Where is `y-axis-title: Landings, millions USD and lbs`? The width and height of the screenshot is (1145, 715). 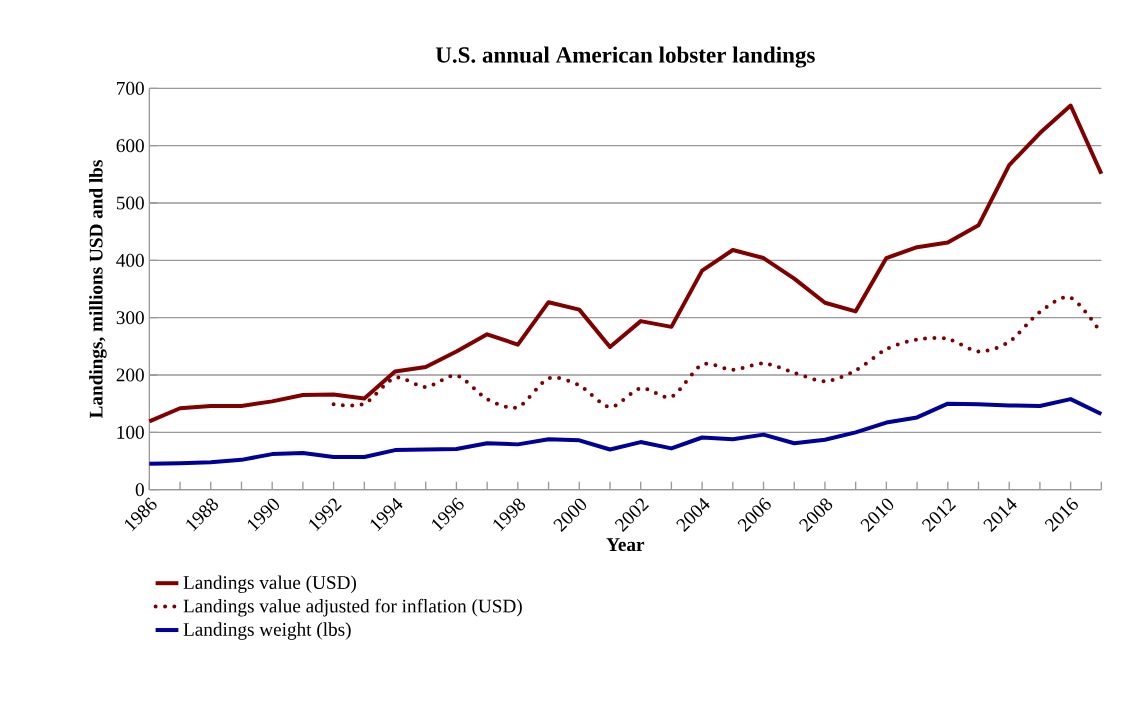
y-axis-title: Landings, millions USD and lbs is located at coordinates (98, 289).